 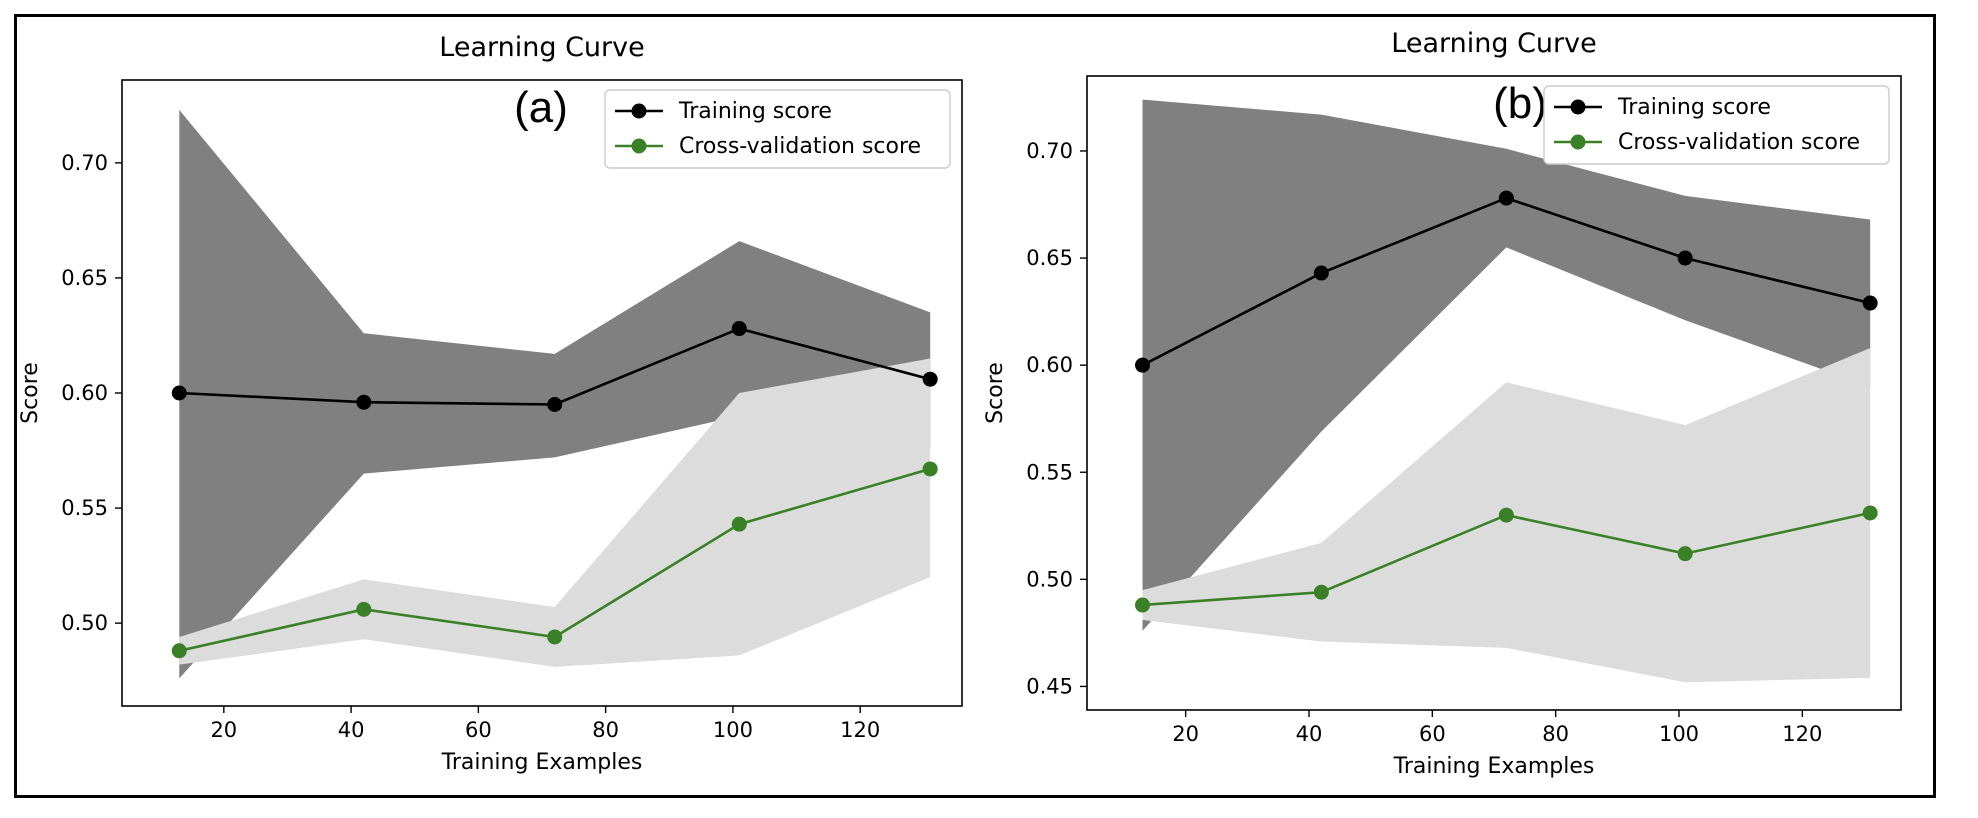 I want to click on y-tick-label: 0.45, so click(x=1049, y=686).